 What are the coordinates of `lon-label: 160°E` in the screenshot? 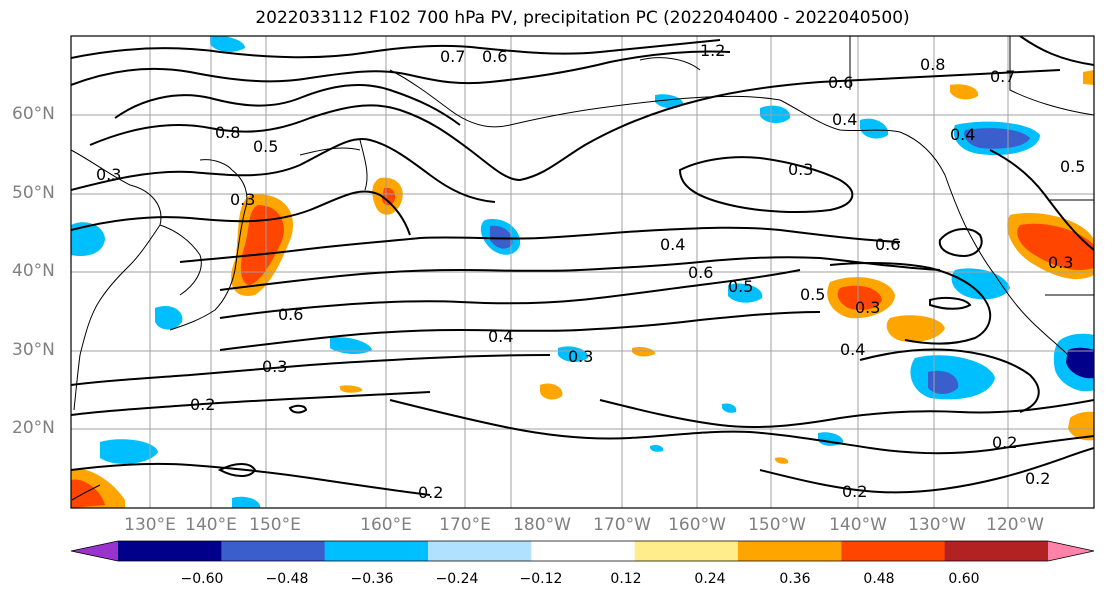 It's located at (386, 525).